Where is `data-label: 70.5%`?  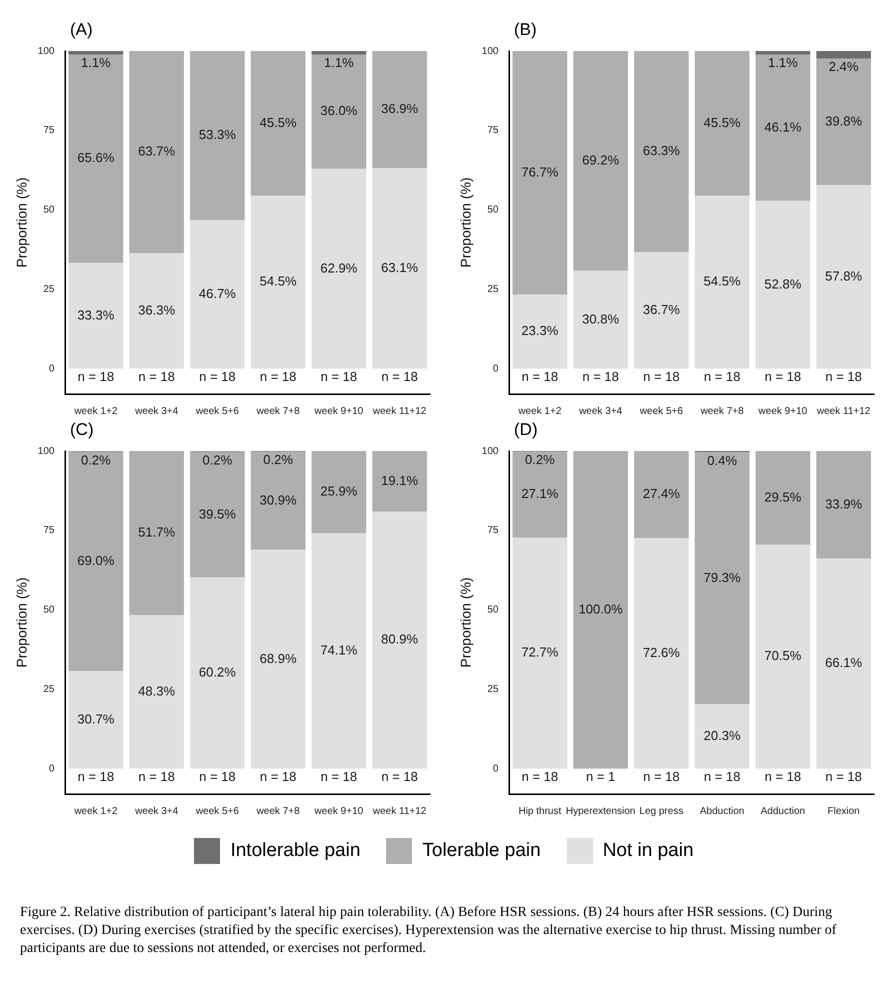 data-label: 70.5% is located at coordinates (783, 656).